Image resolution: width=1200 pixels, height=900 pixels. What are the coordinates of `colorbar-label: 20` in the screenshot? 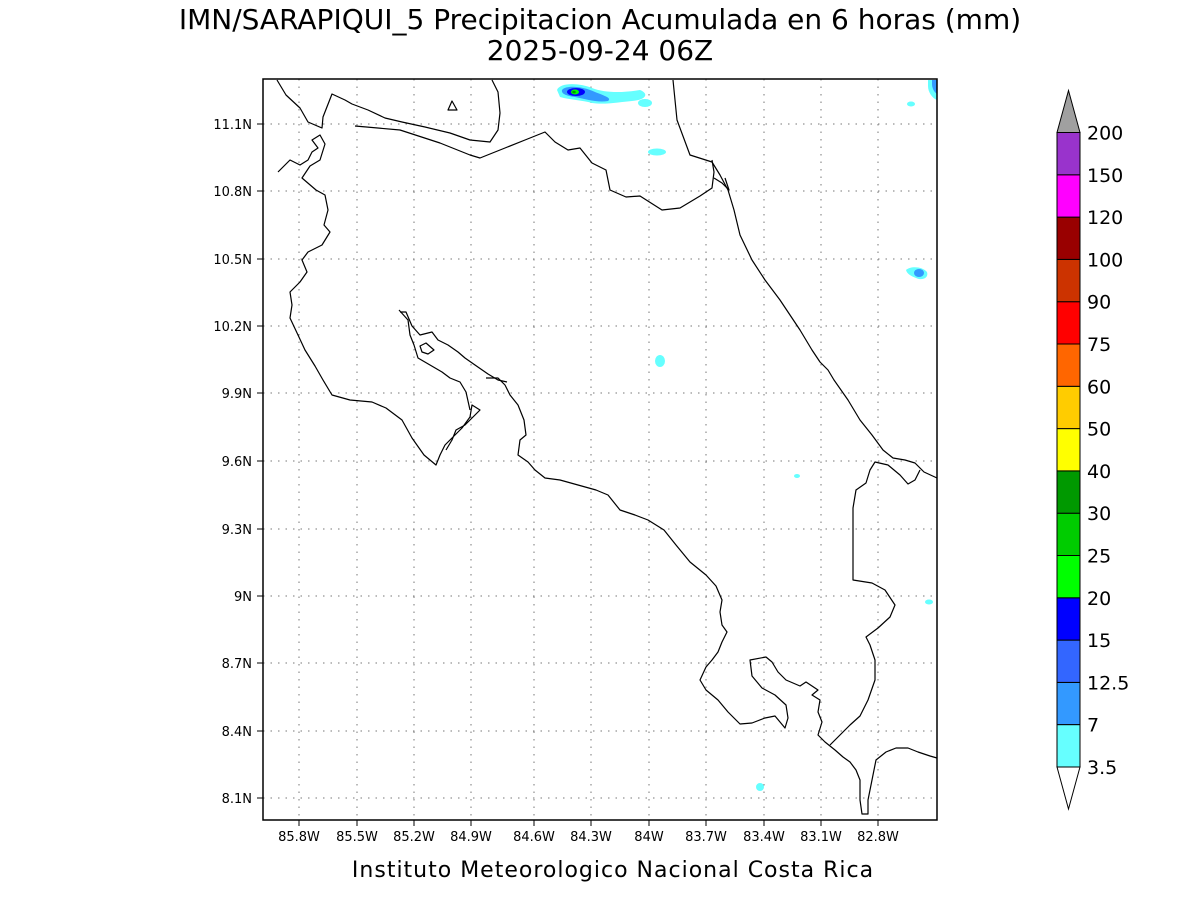 It's located at (1099, 599).